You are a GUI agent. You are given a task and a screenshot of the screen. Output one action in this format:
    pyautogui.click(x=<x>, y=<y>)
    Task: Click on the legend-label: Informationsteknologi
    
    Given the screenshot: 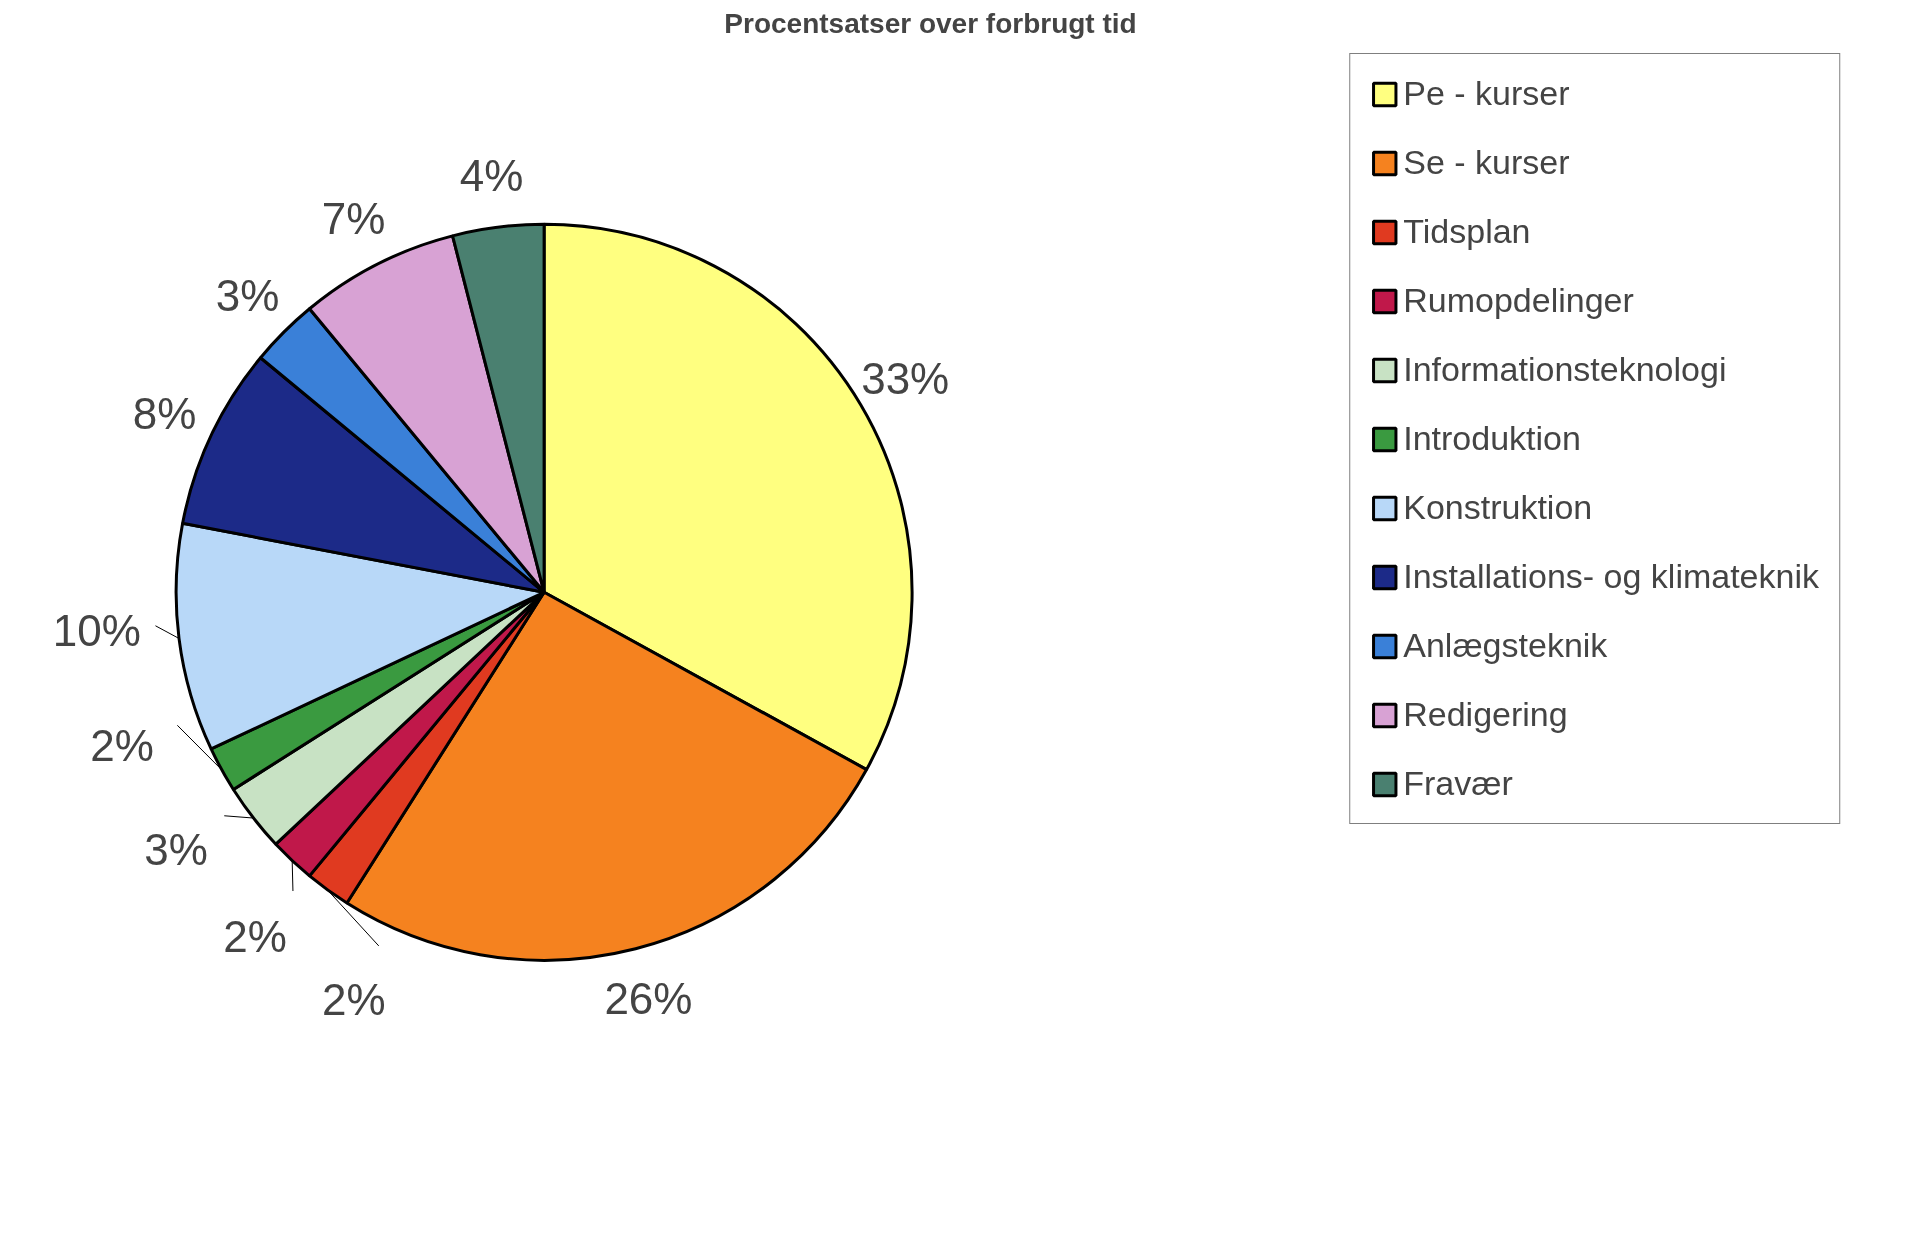 What is the action you would take?
    pyautogui.click(x=1565, y=369)
    